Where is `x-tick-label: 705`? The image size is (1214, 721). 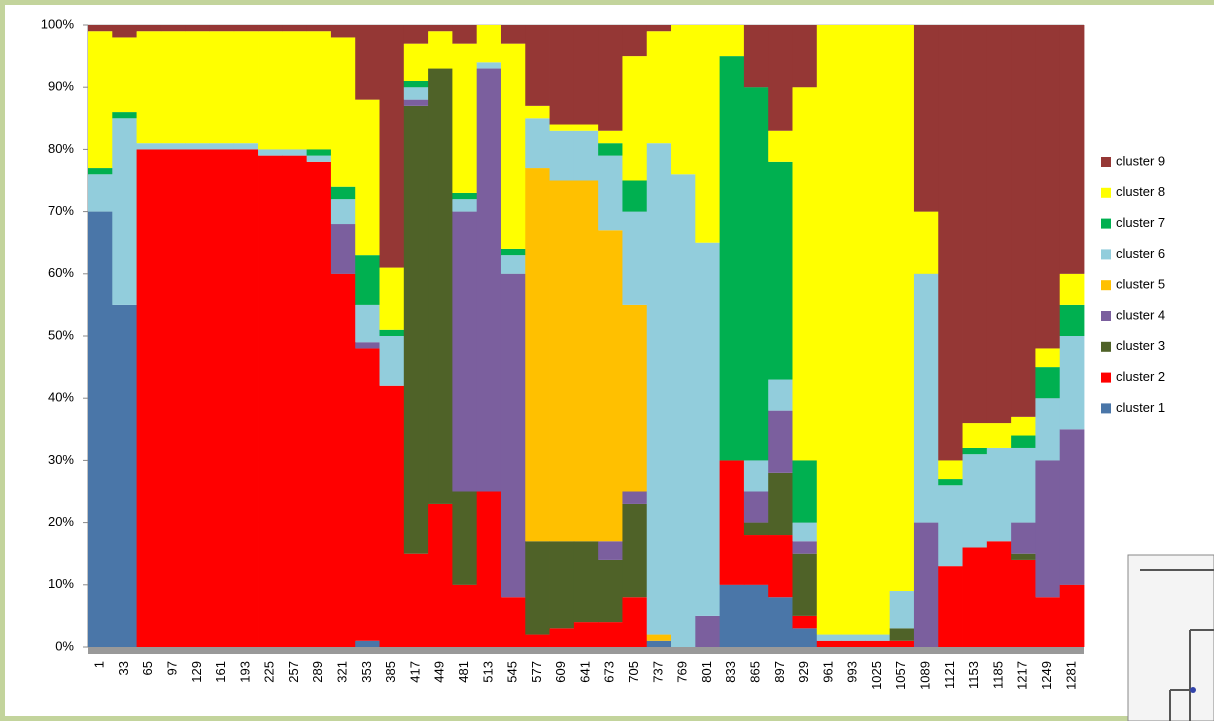 x-tick-label: 705 is located at coordinates (633, 672).